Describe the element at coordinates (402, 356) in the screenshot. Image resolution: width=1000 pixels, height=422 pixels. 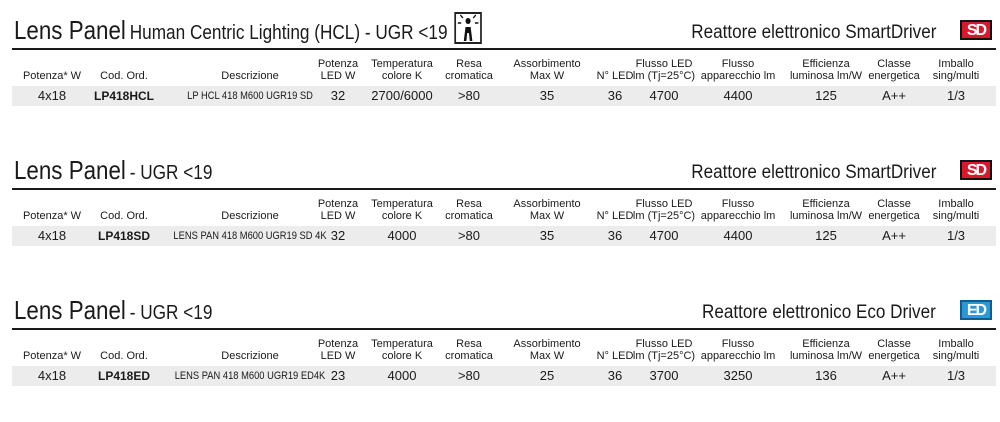
I see `column-header-line: colore K` at that location.